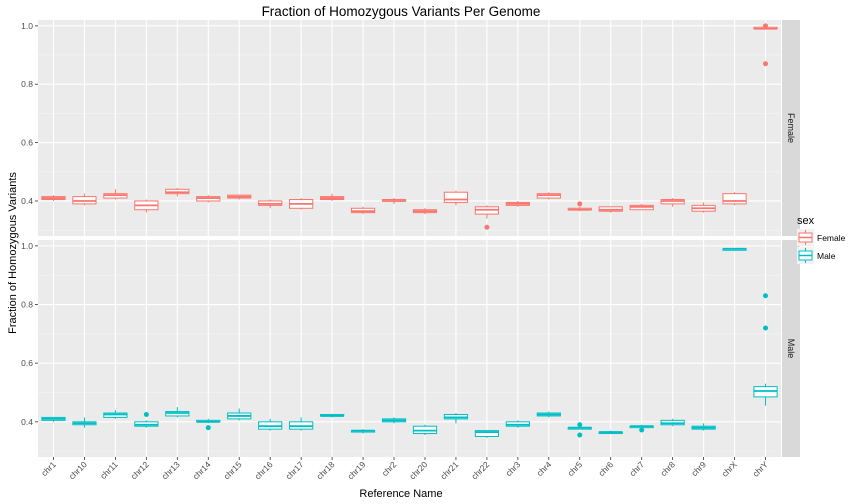 This screenshot has height=504, width=864. What do you see at coordinates (806, 221) in the screenshot?
I see `legend-title: sex` at bounding box center [806, 221].